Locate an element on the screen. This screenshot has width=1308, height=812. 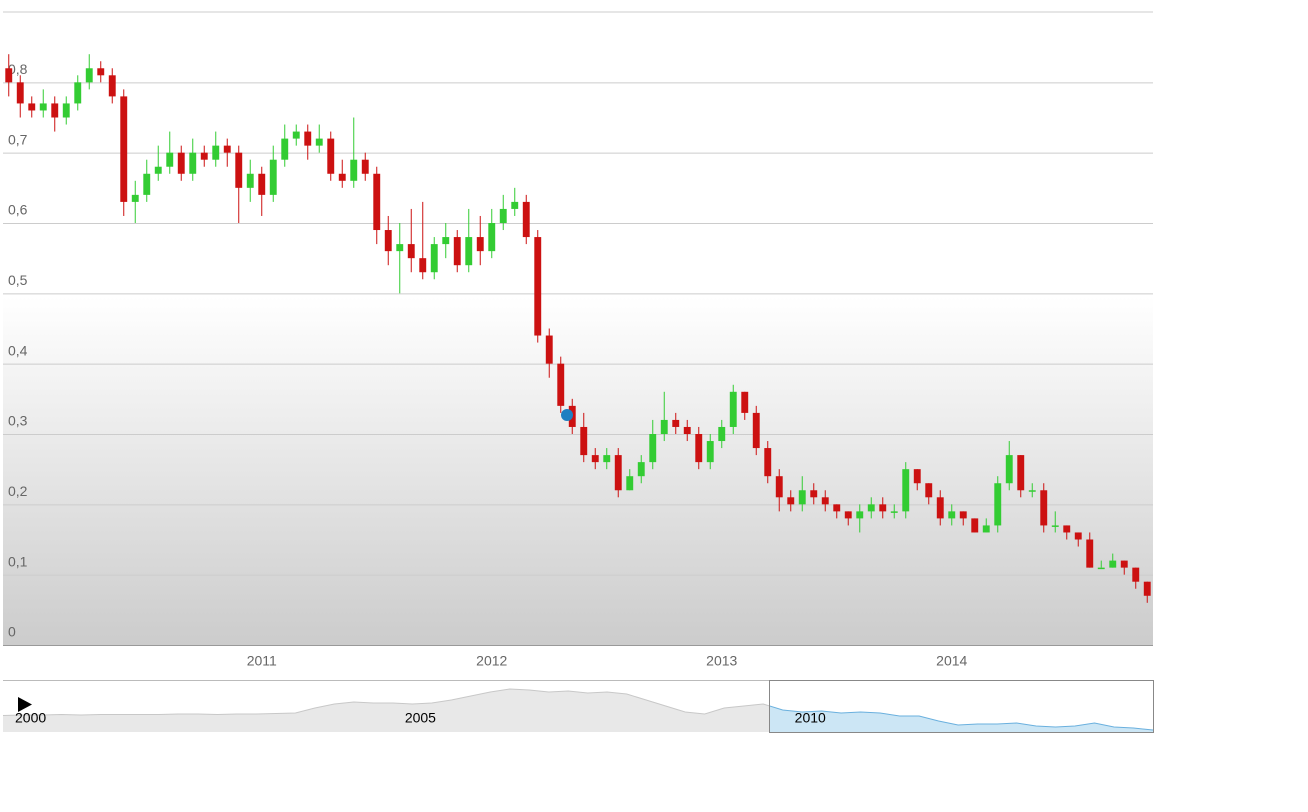
x-tick-label: 2012 is located at coordinates (491, 661).